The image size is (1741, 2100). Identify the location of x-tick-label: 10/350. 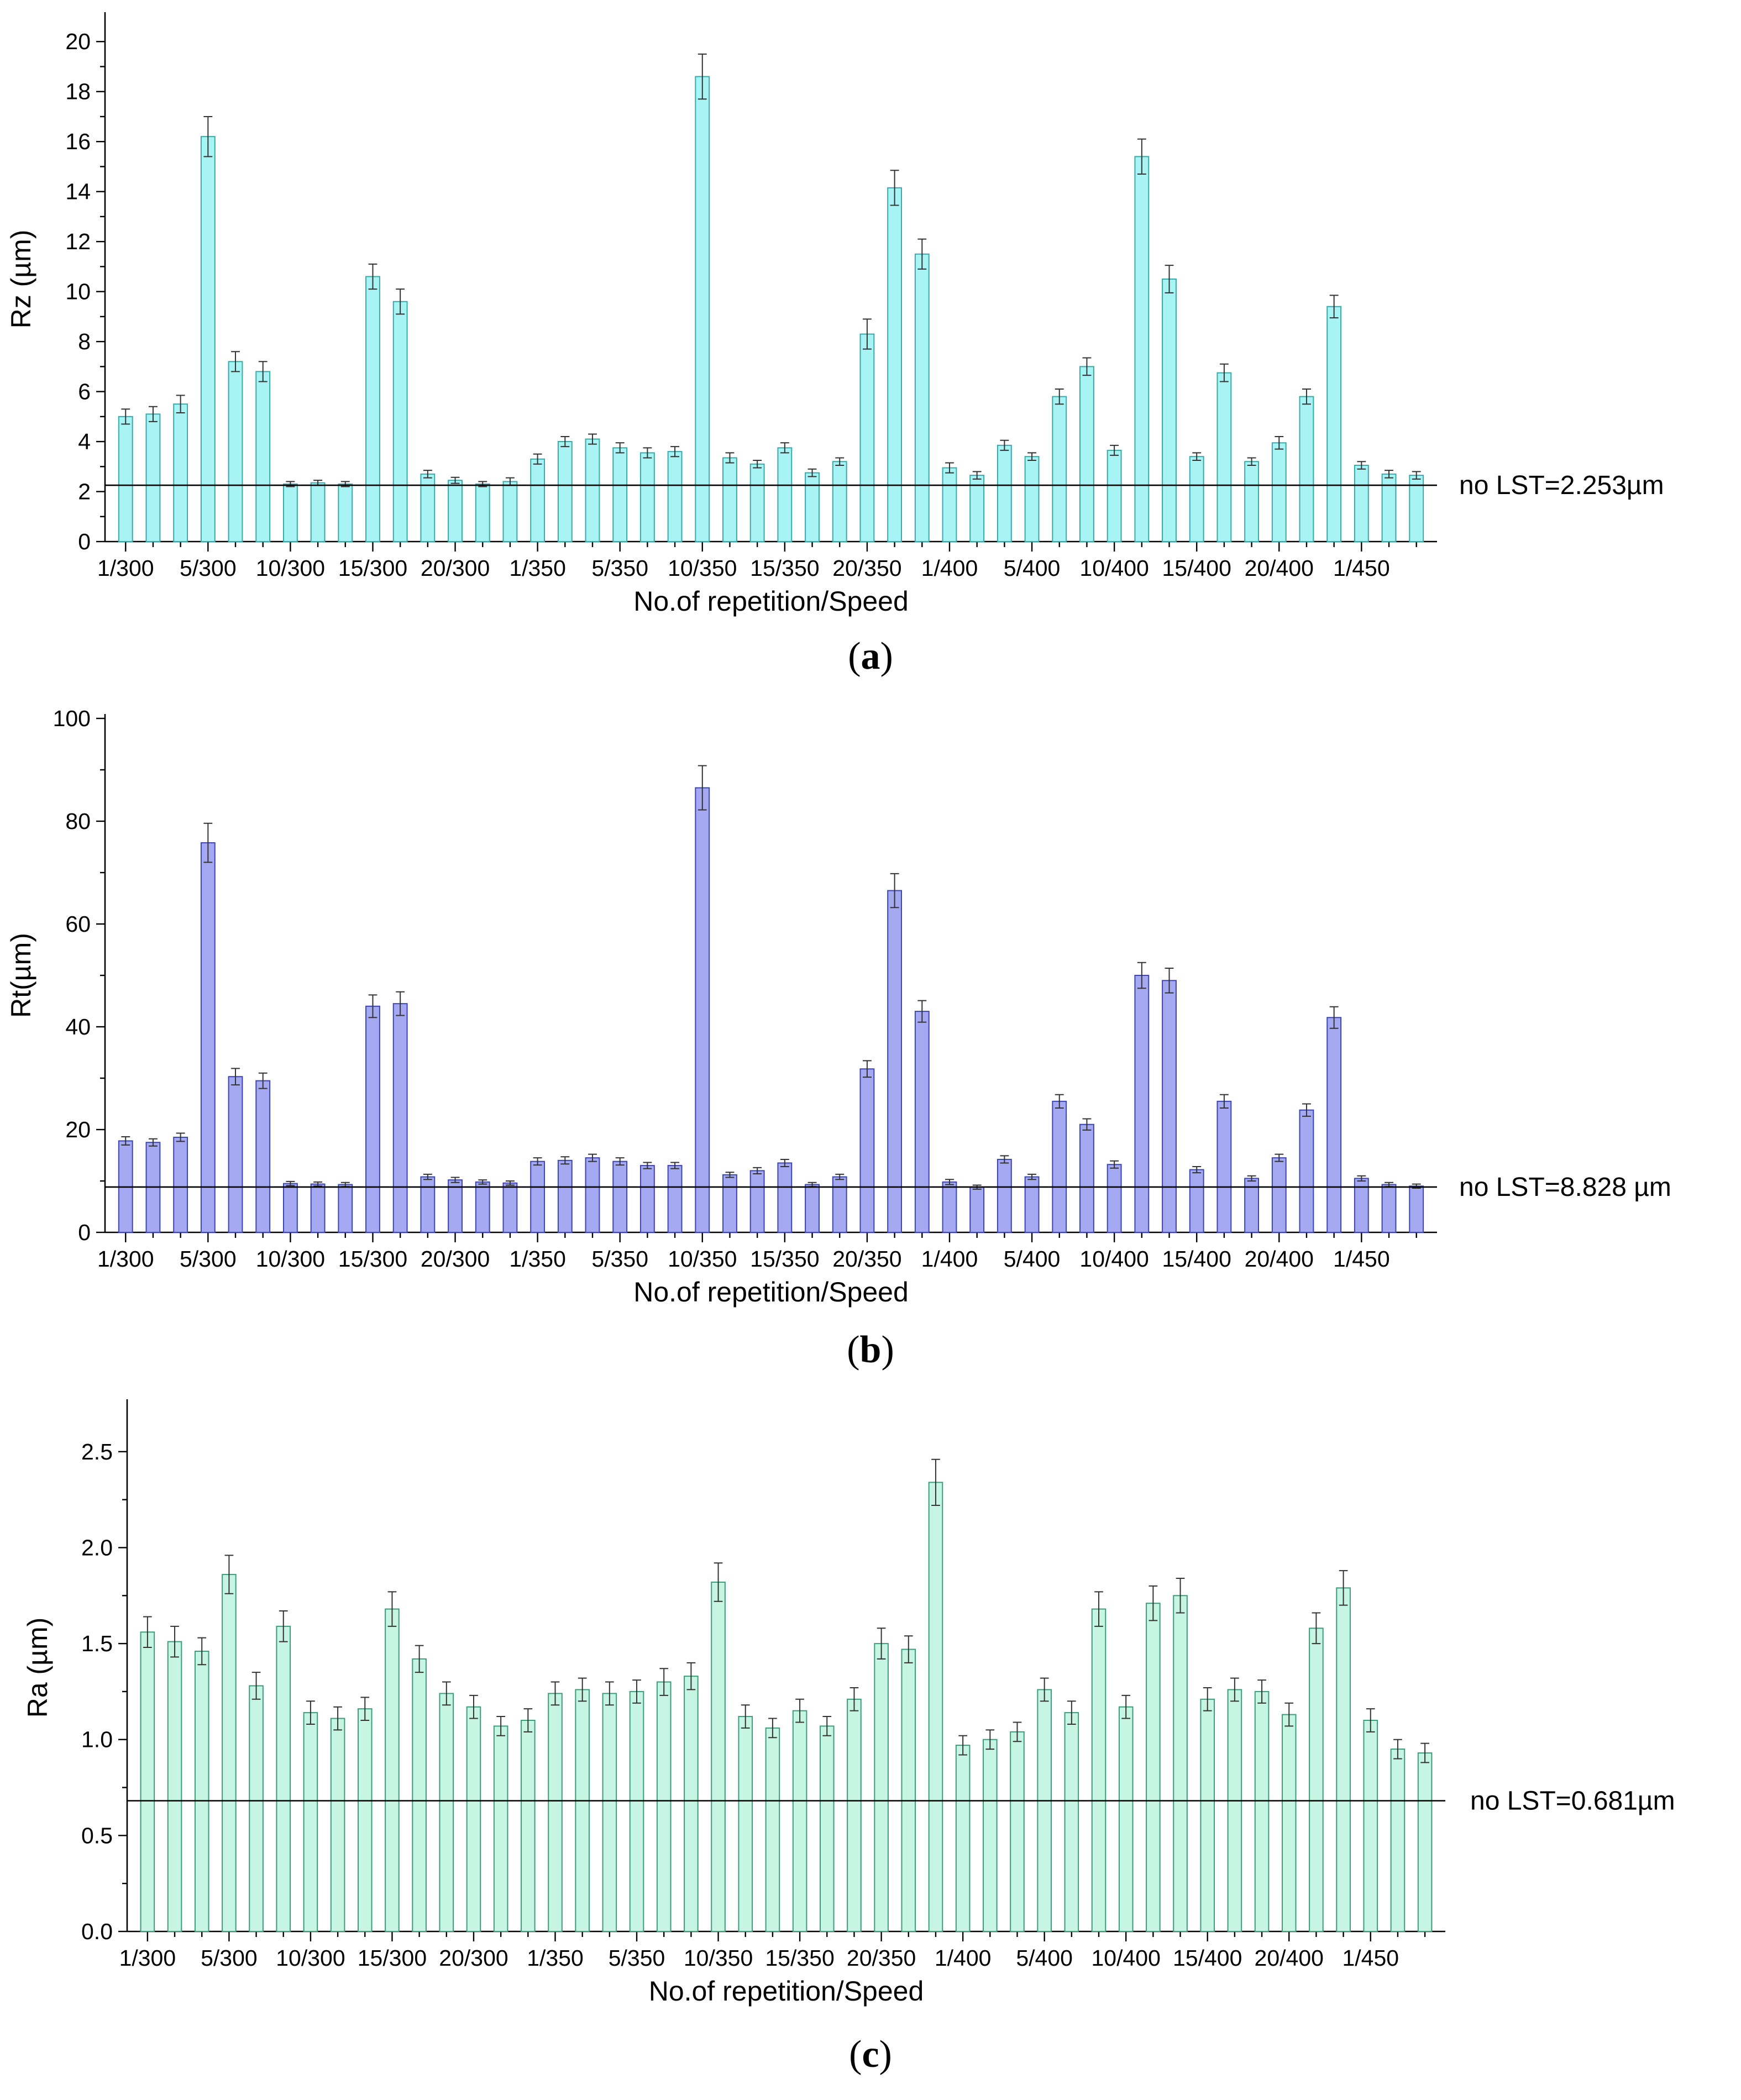
(718, 1958).